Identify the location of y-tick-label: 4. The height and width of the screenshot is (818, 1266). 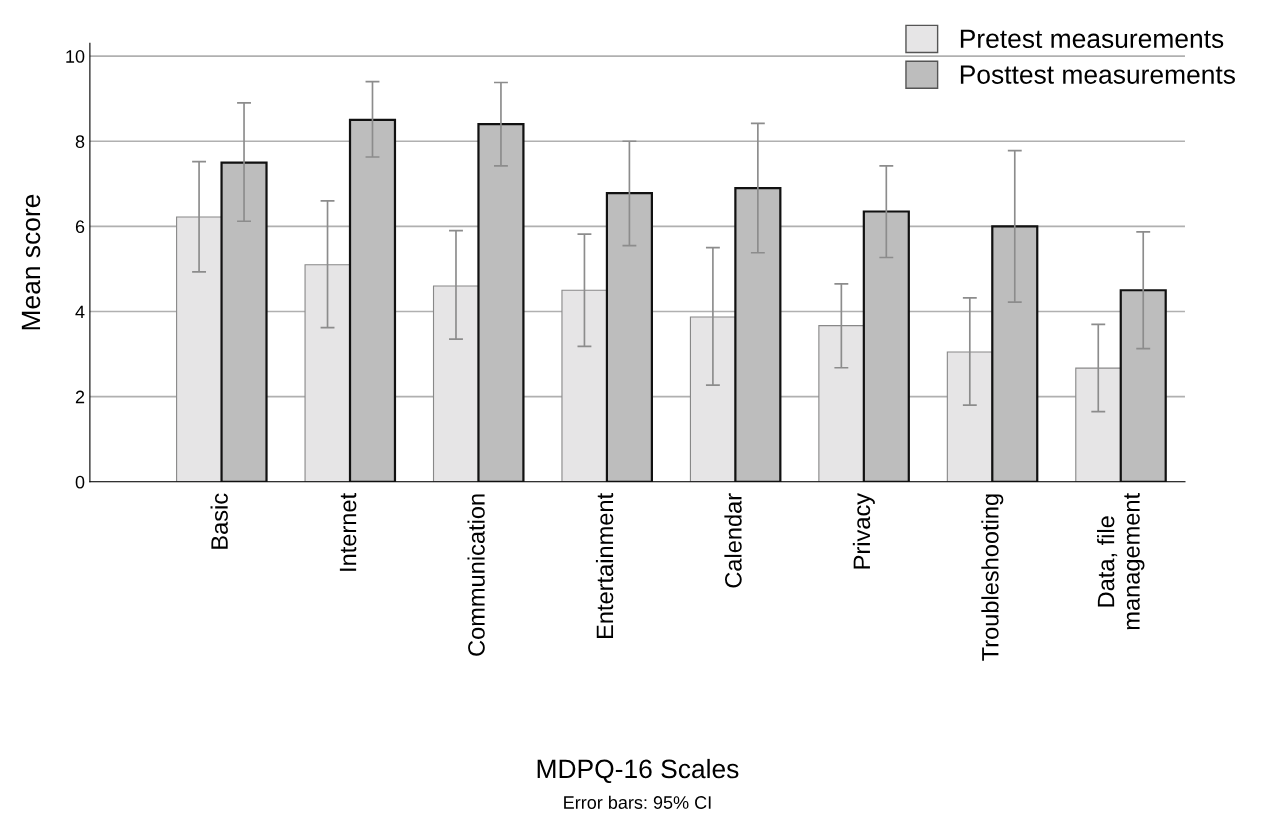
(80, 312).